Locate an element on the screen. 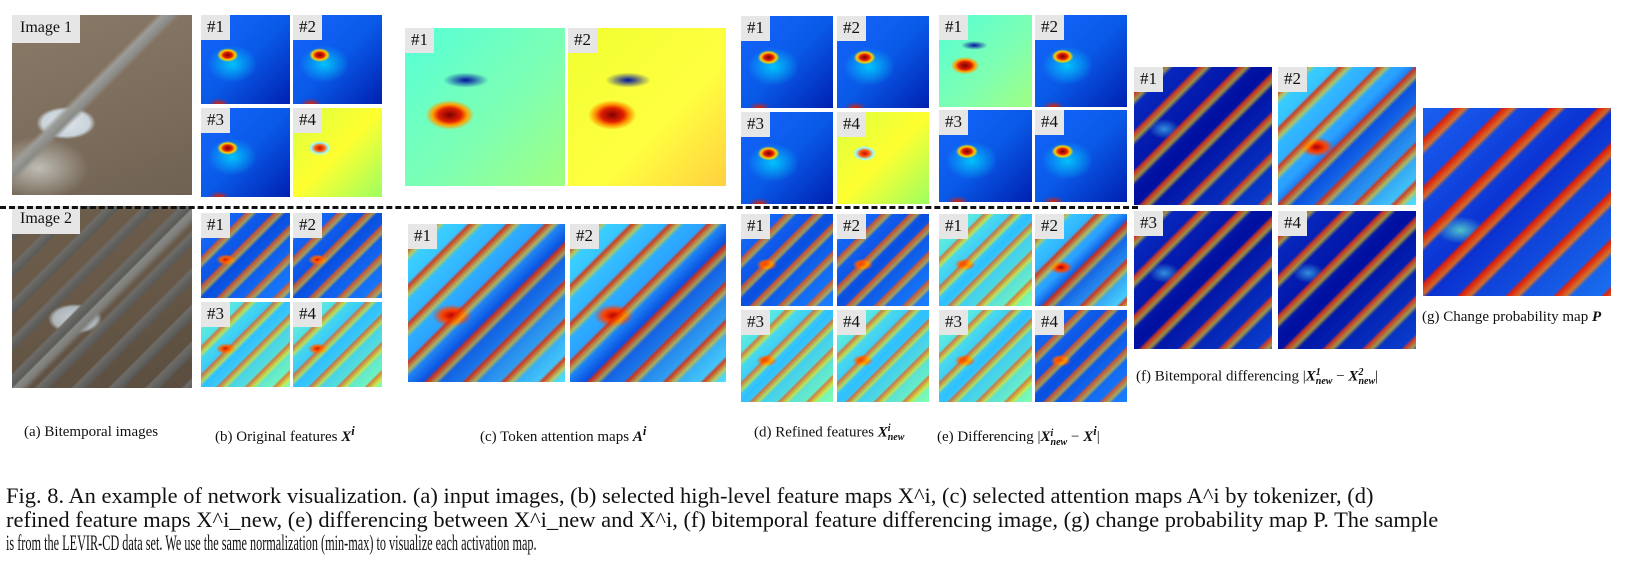 Image resolution: width=1629 pixels, height=573 pixels. subcaption-d-text: (d) Refined features is located at coordinates (816, 432).